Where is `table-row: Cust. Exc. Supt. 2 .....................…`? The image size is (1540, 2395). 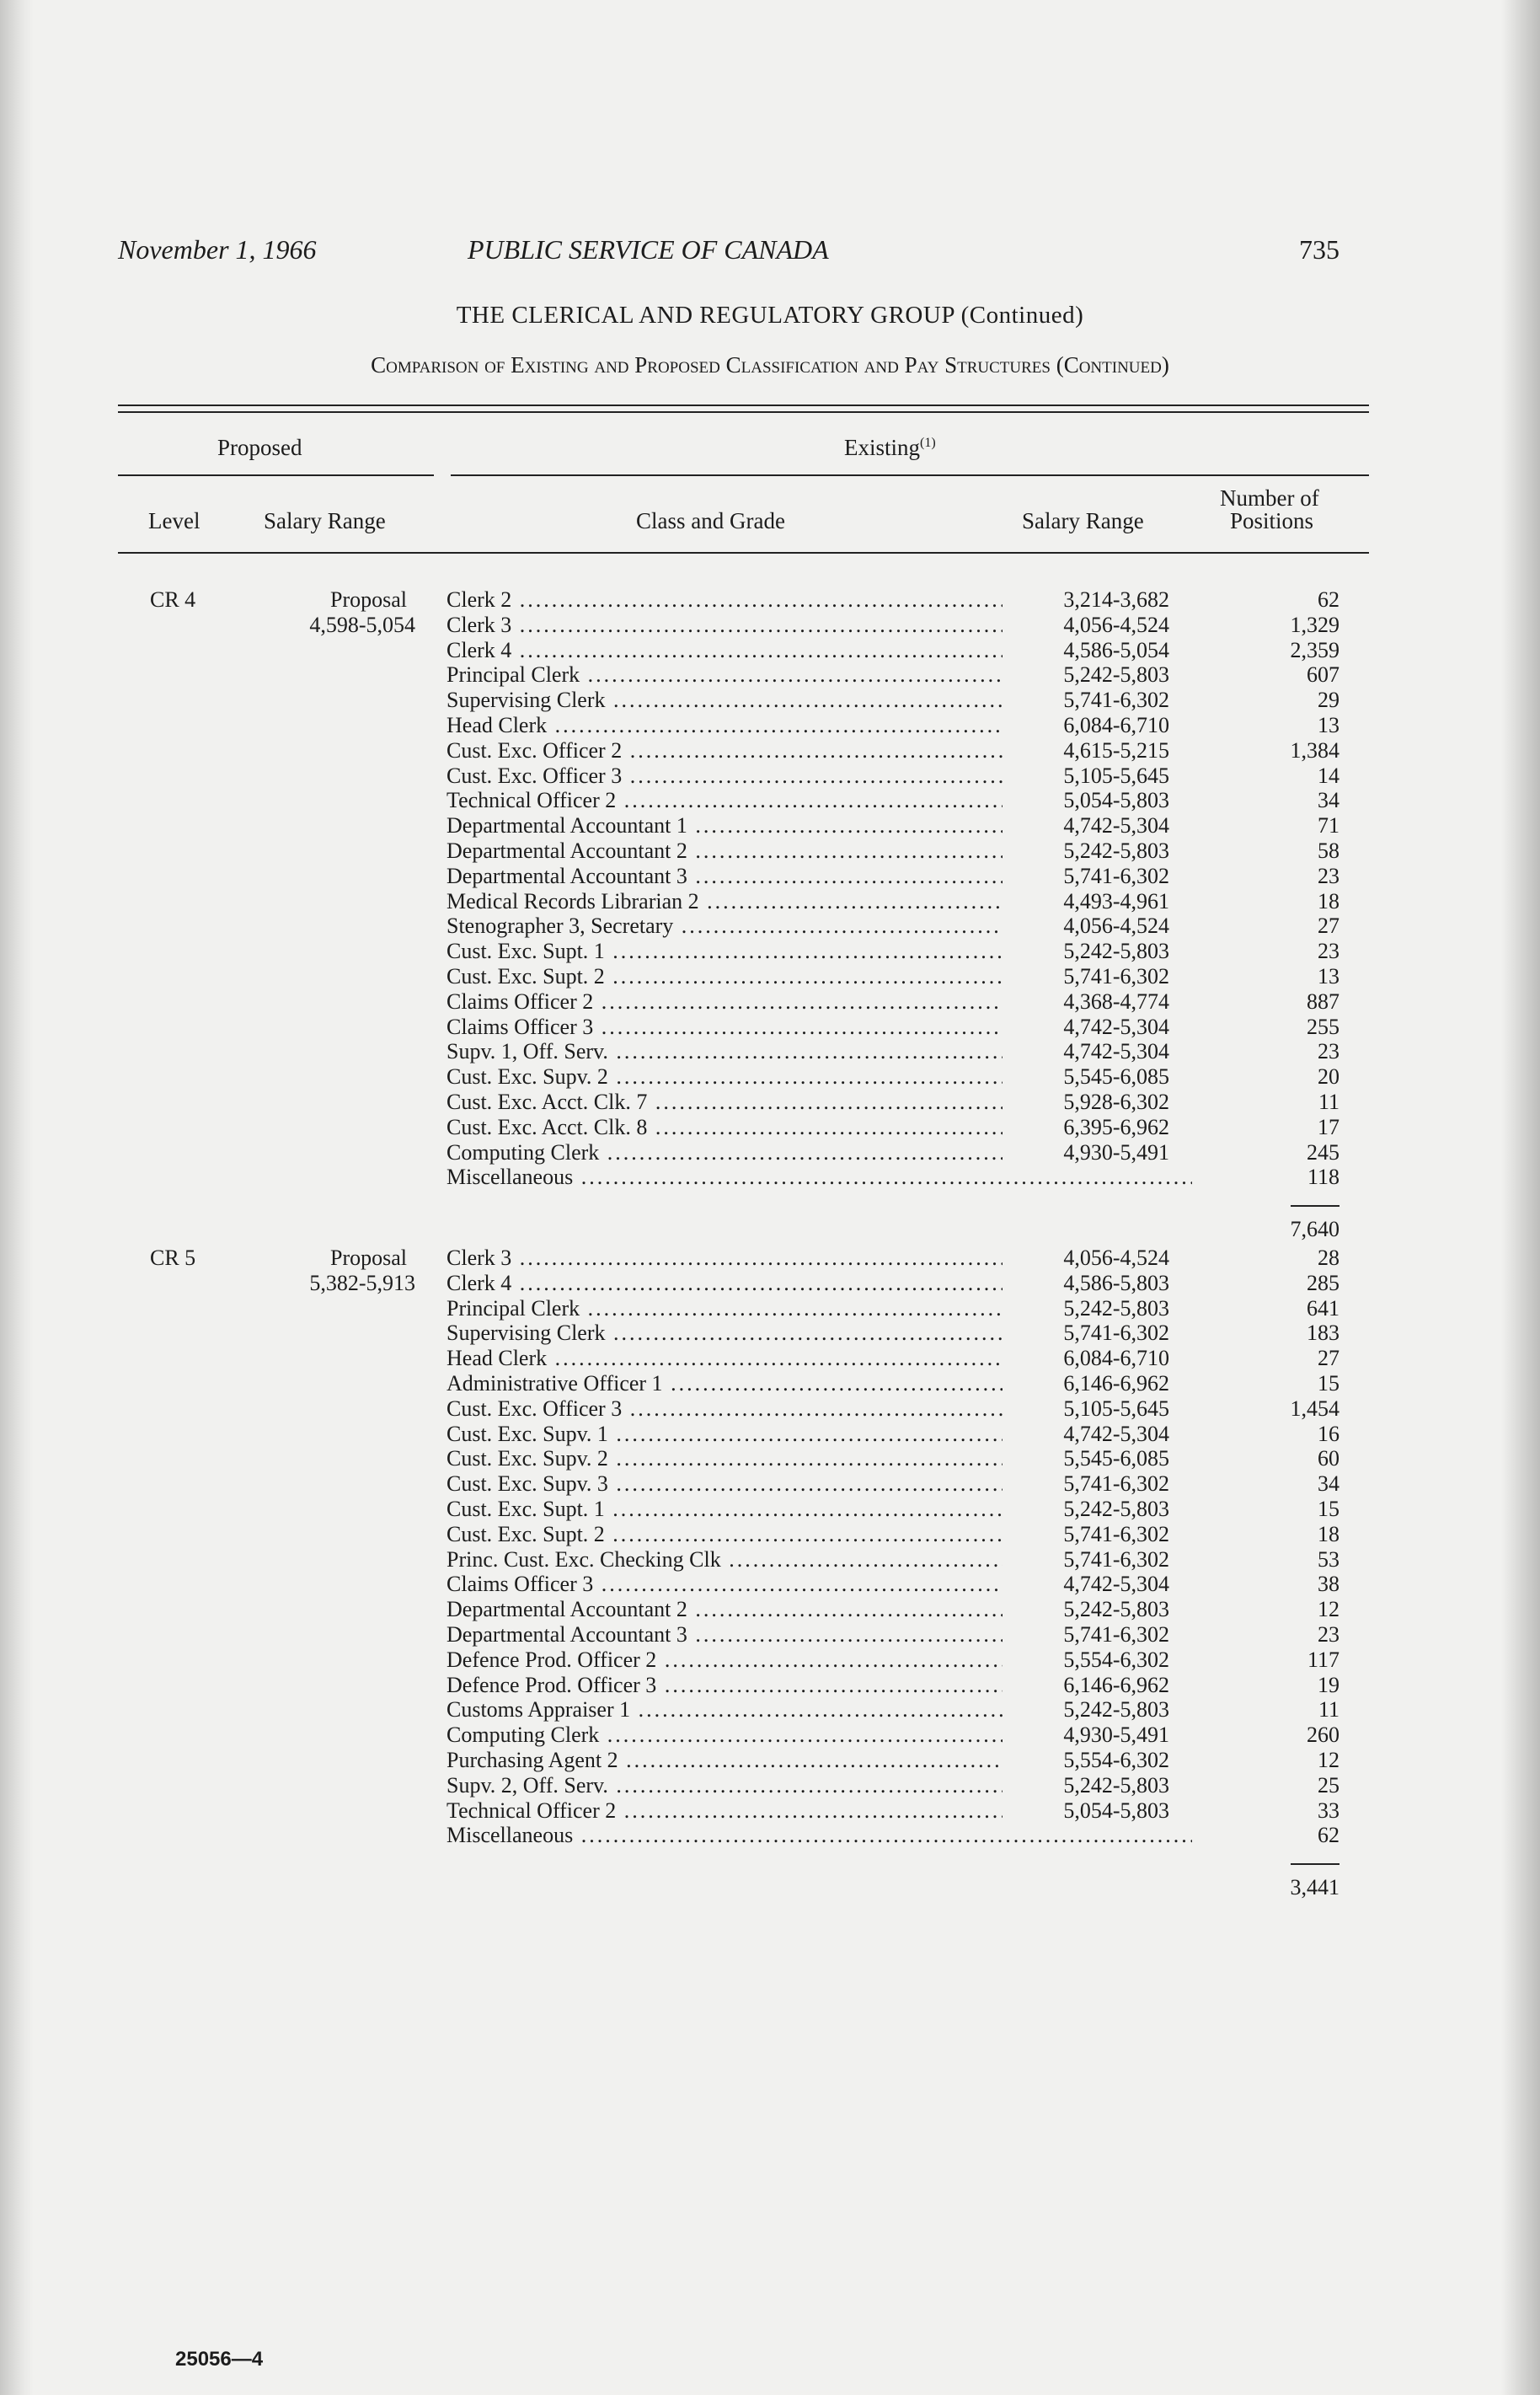 table-row: Cust. Exc. Supt. 2 .....................… is located at coordinates (770, 1534).